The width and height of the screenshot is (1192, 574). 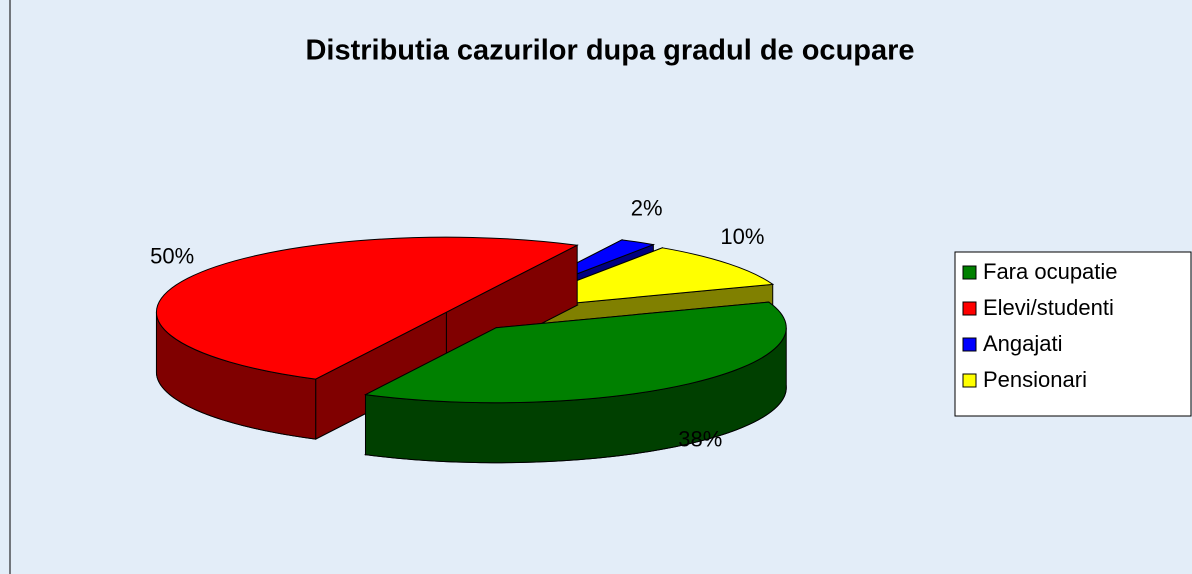 What do you see at coordinates (1023, 343) in the screenshot?
I see `legend-label: Angajati` at bounding box center [1023, 343].